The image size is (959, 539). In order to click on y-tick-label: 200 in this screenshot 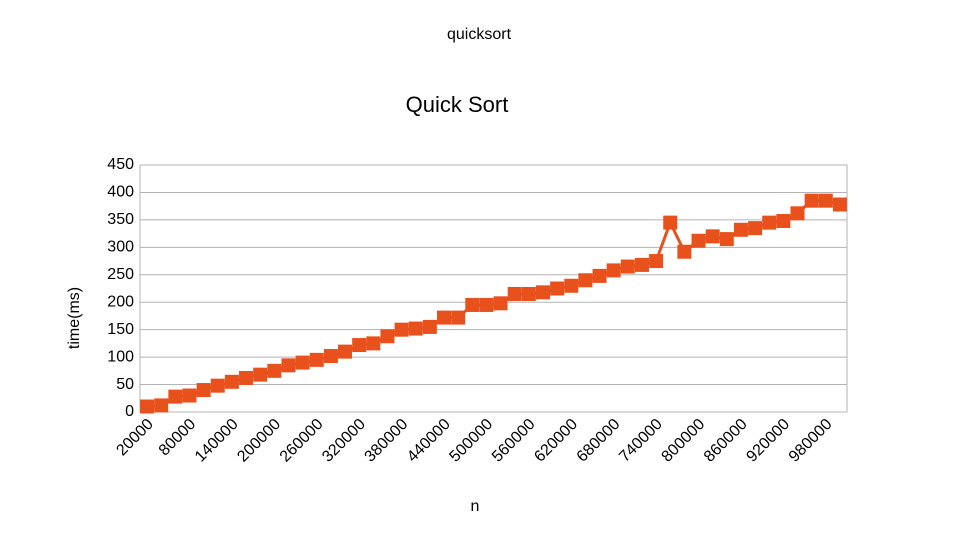, I will do `click(120, 301)`.